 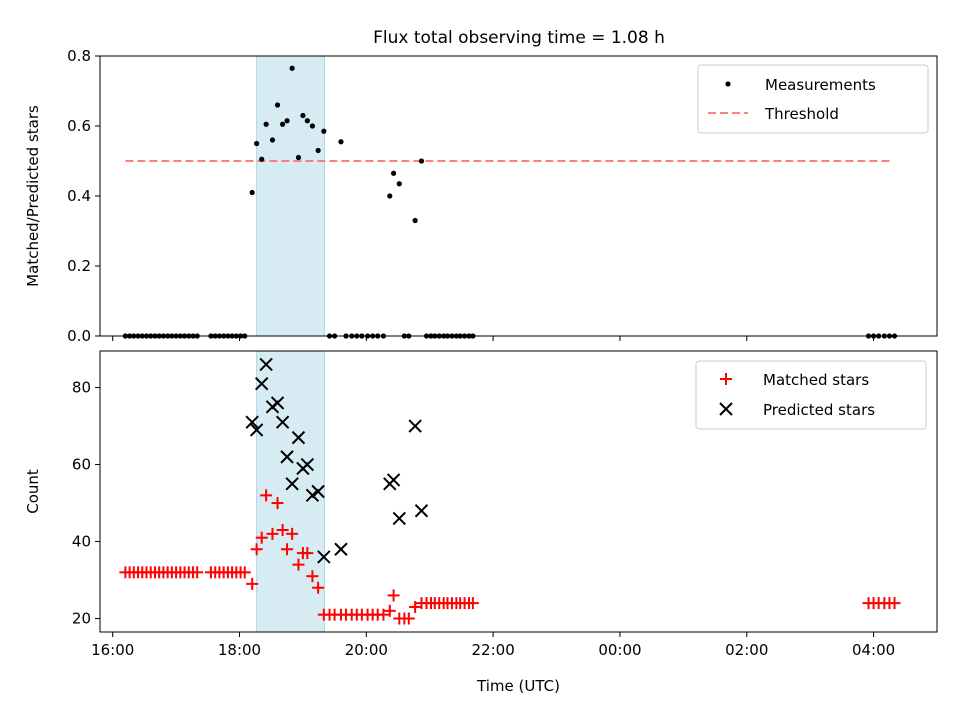 I want to click on x-tick-label: 18:00, so click(x=239, y=650).